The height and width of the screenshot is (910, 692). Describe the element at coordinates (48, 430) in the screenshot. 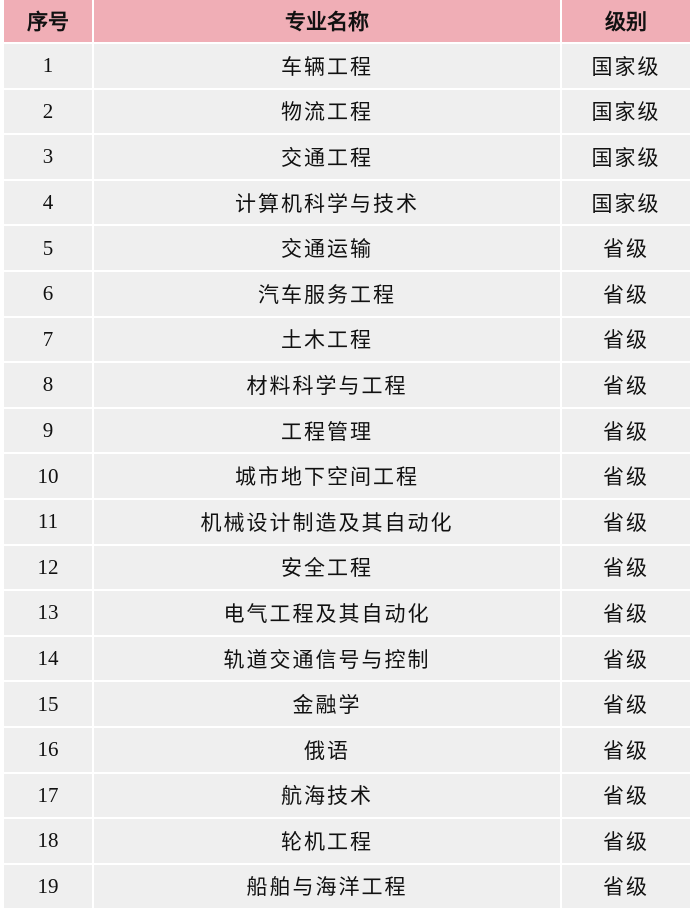

I see `index-cell: 9` at that location.